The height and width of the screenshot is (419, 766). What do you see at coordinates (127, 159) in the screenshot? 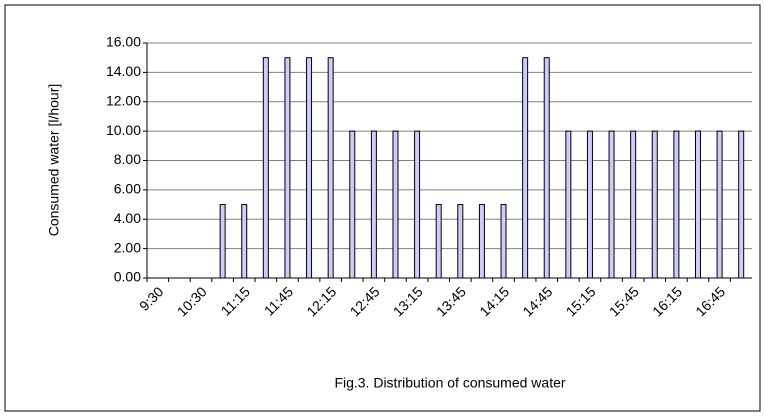
I see `y-tick-label: 8.00` at bounding box center [127, 159].